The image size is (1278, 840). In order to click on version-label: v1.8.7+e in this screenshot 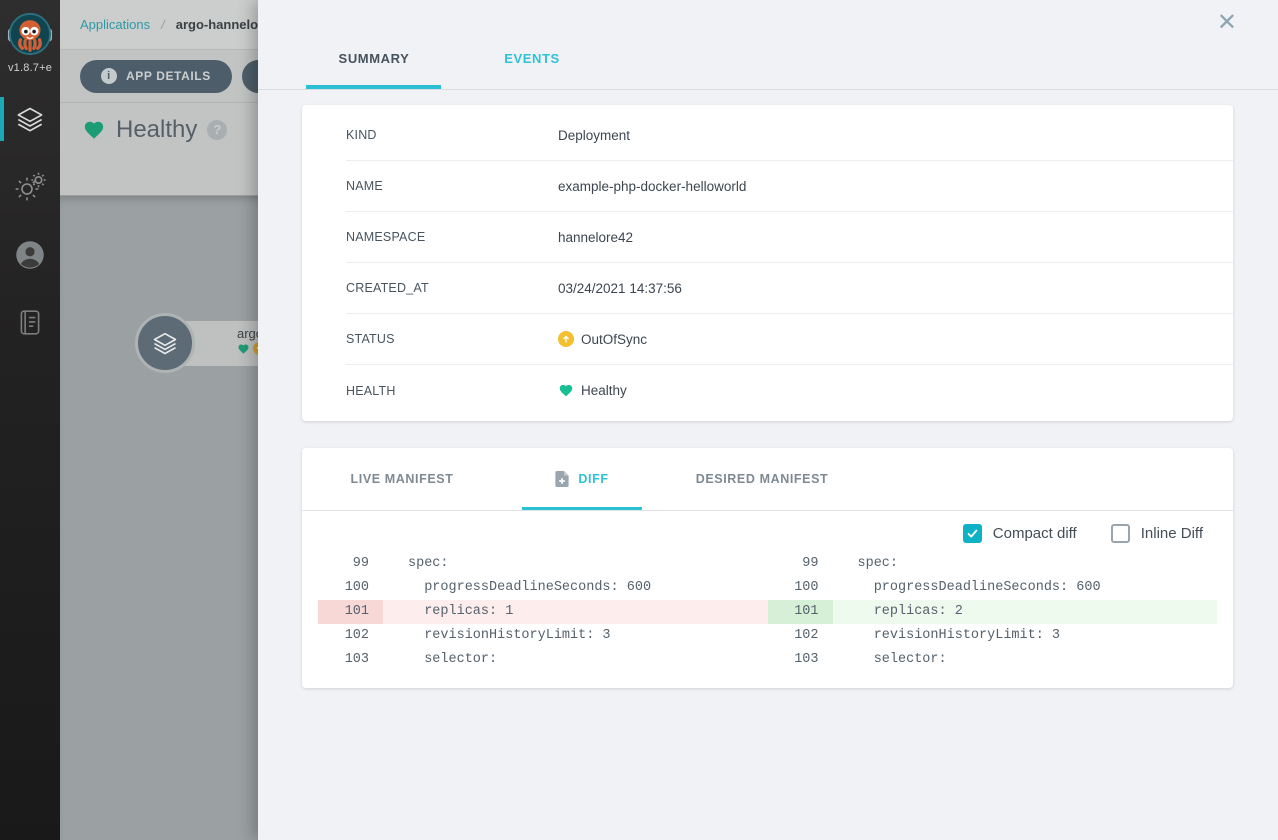, I will do `click(30, 68)`.